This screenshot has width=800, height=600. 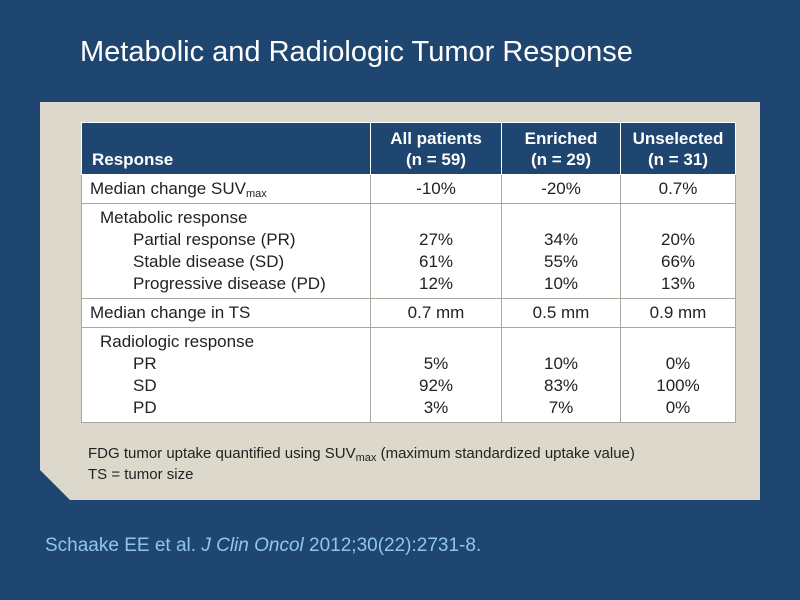 What do you see at coordinates (141, 474) in the screenshot?
I see `footnote-line-2: TS = tumor size` at bounding box center [141, 474].